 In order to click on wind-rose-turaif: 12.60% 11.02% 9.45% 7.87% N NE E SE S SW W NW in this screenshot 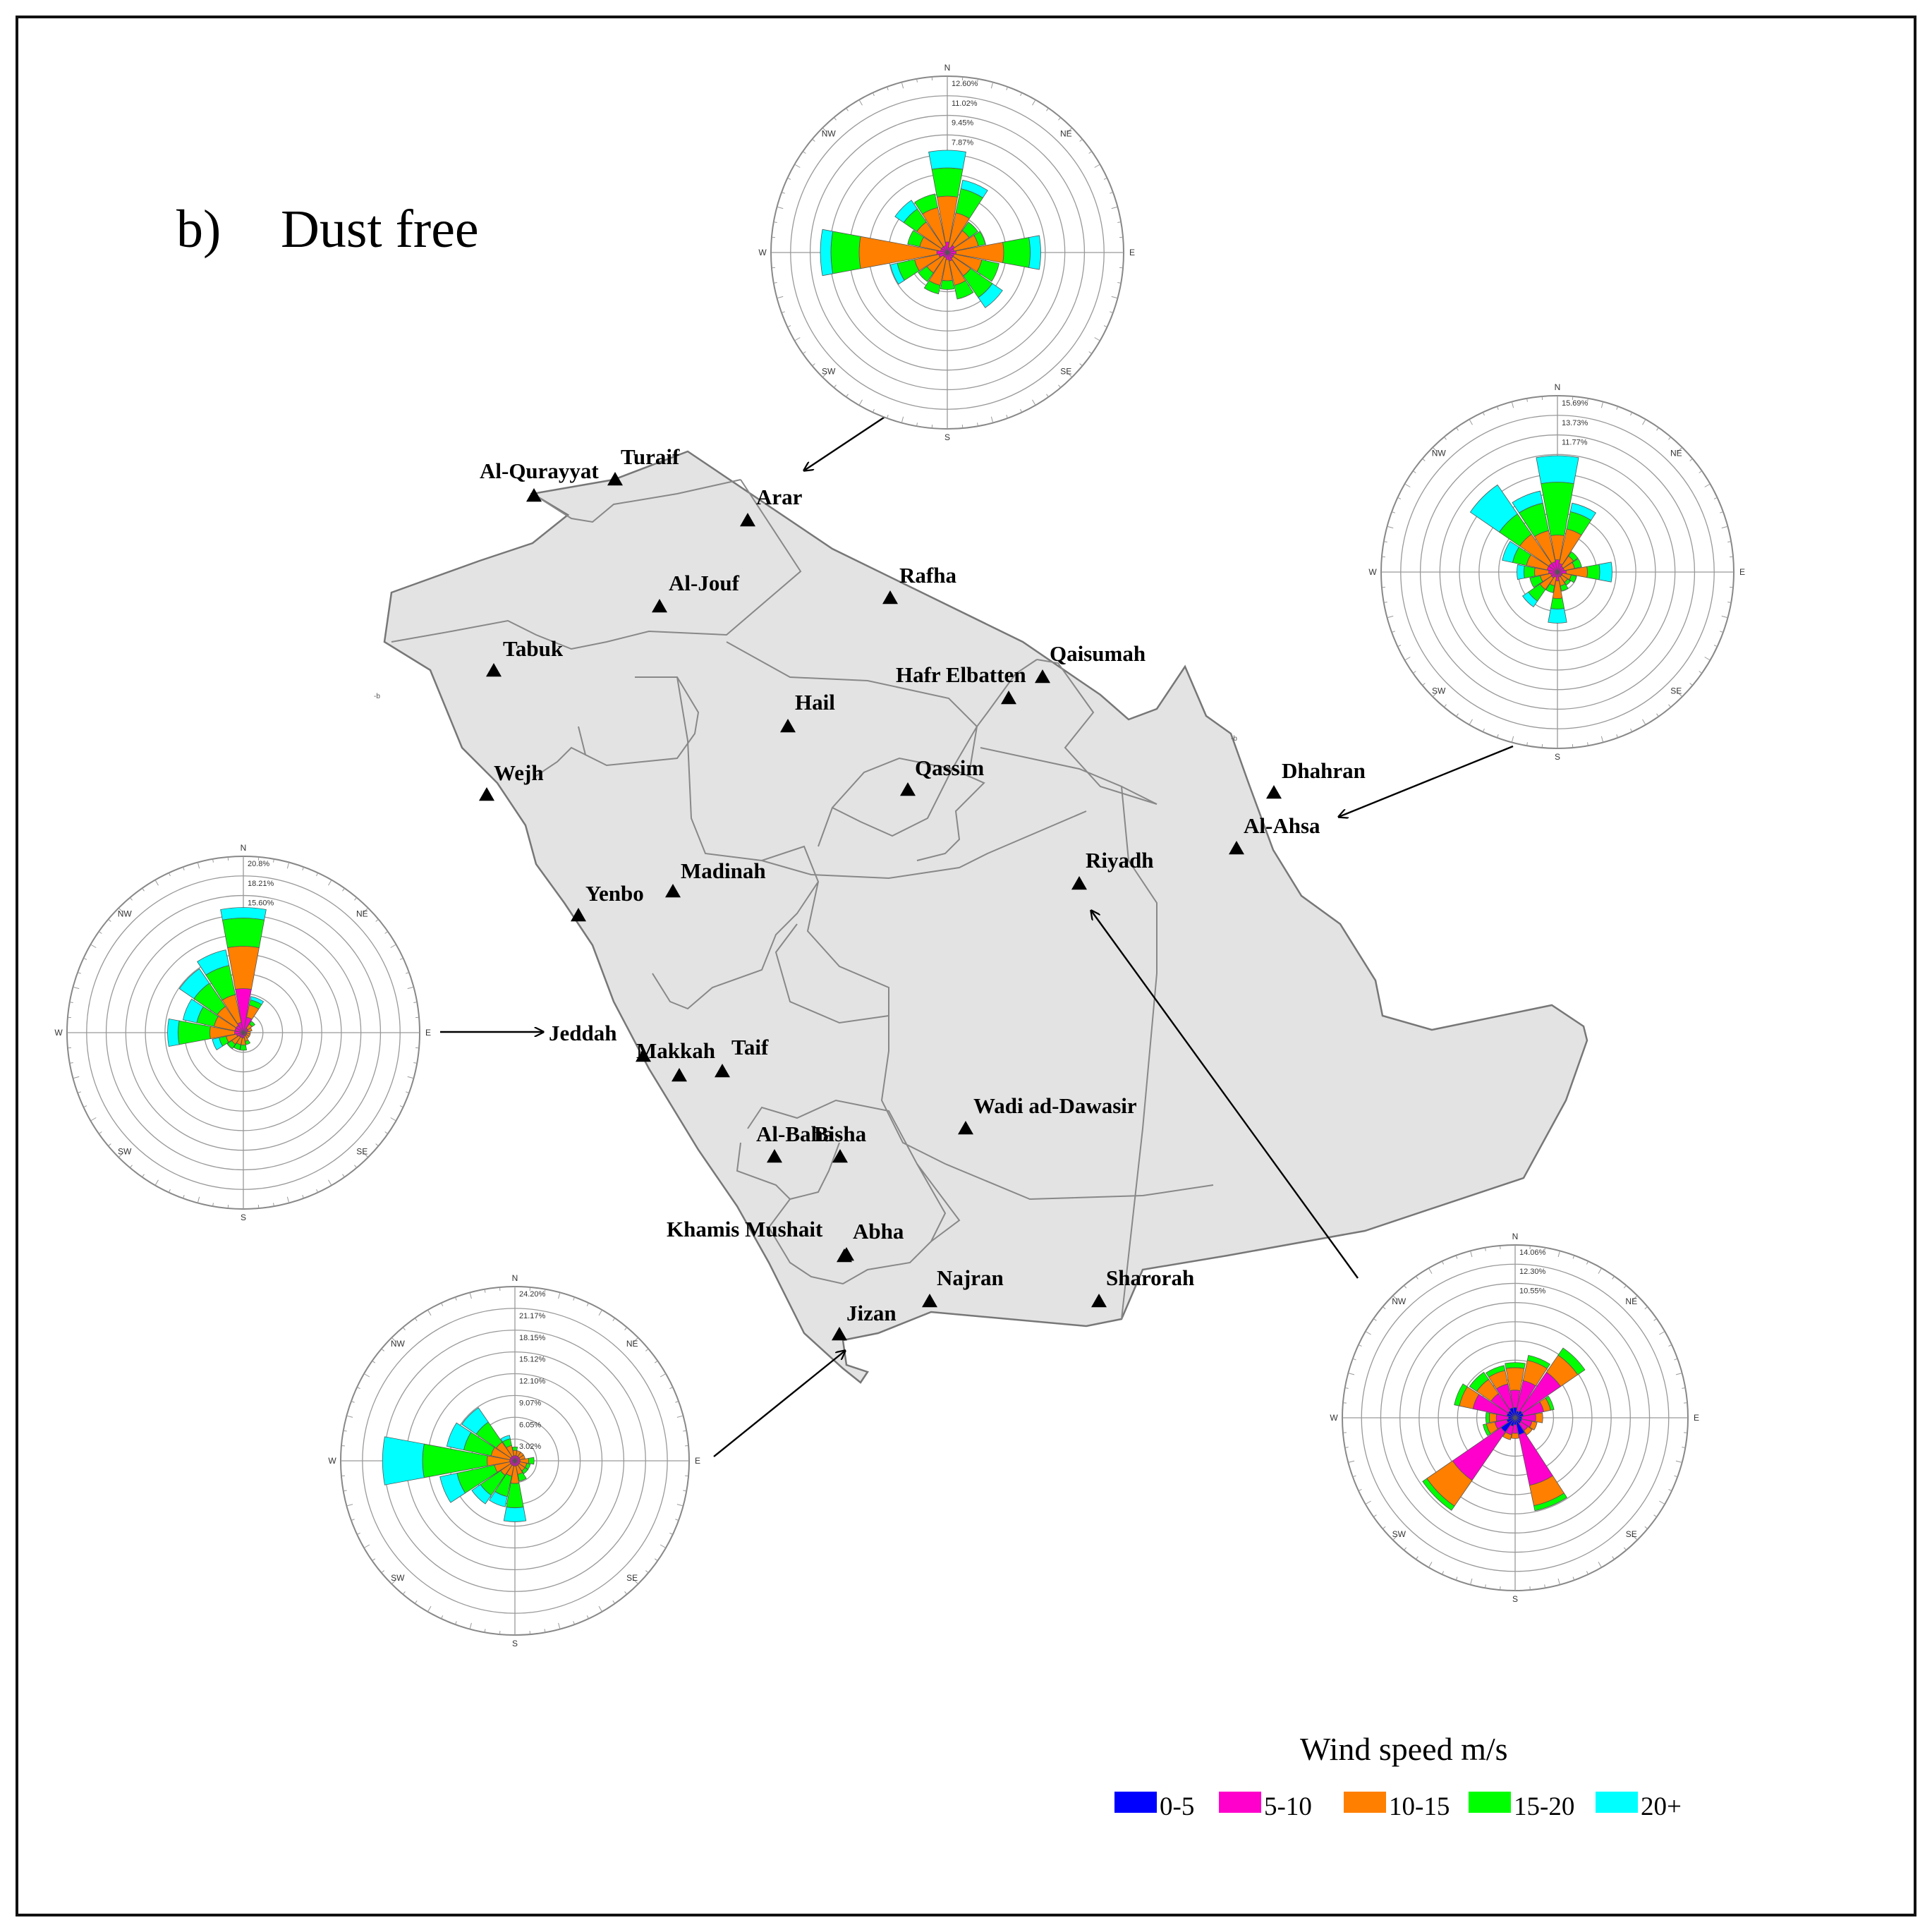, I will do `click(947, 252)`.